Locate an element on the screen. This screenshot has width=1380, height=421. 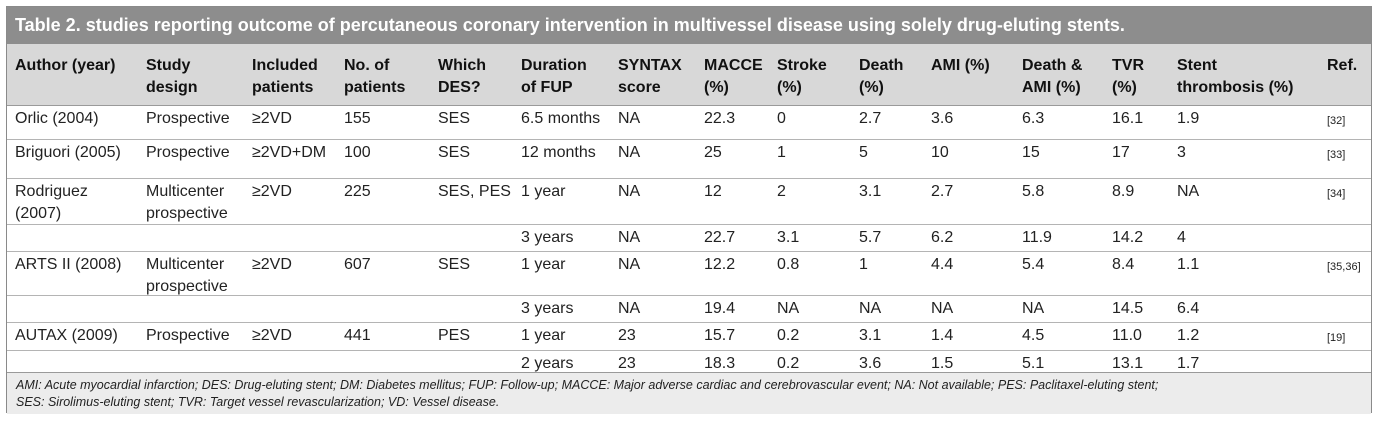
cell-macce: 25 is located at coordinates (713, 152).